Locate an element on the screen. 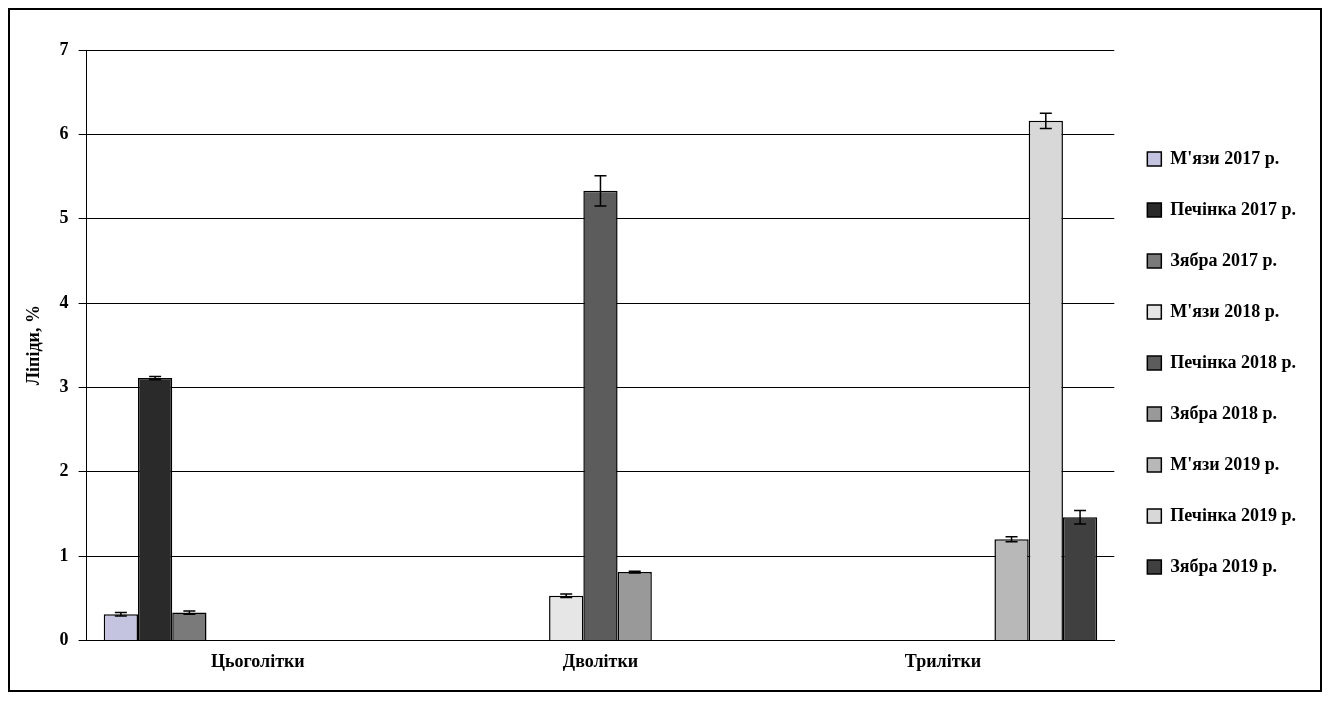 The height and width of the screenshot is (704, 1333). x-tick-label: Трилітки is located at coordinates (943, 660).